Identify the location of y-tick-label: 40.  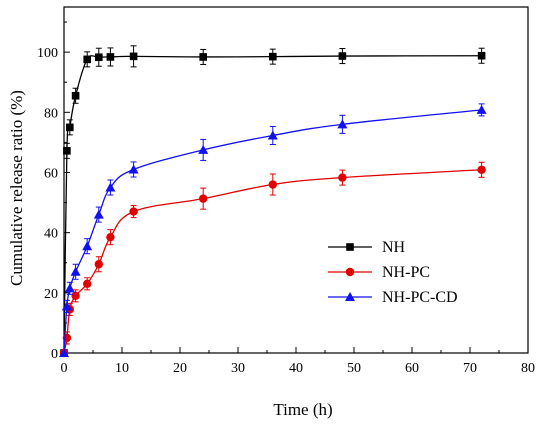
(51, 234).